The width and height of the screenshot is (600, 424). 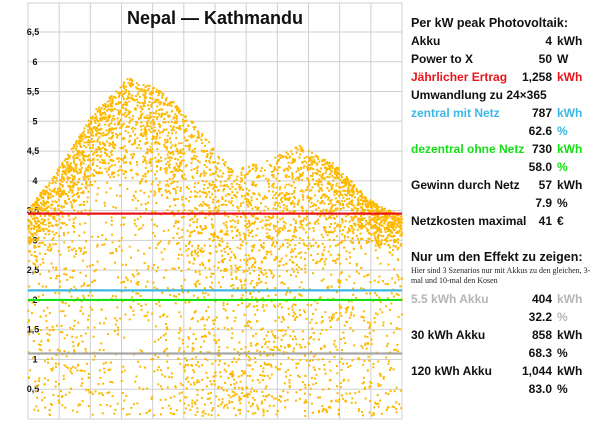 I want to click on gewinn-unit: kWh, so click(x=570, y=185).